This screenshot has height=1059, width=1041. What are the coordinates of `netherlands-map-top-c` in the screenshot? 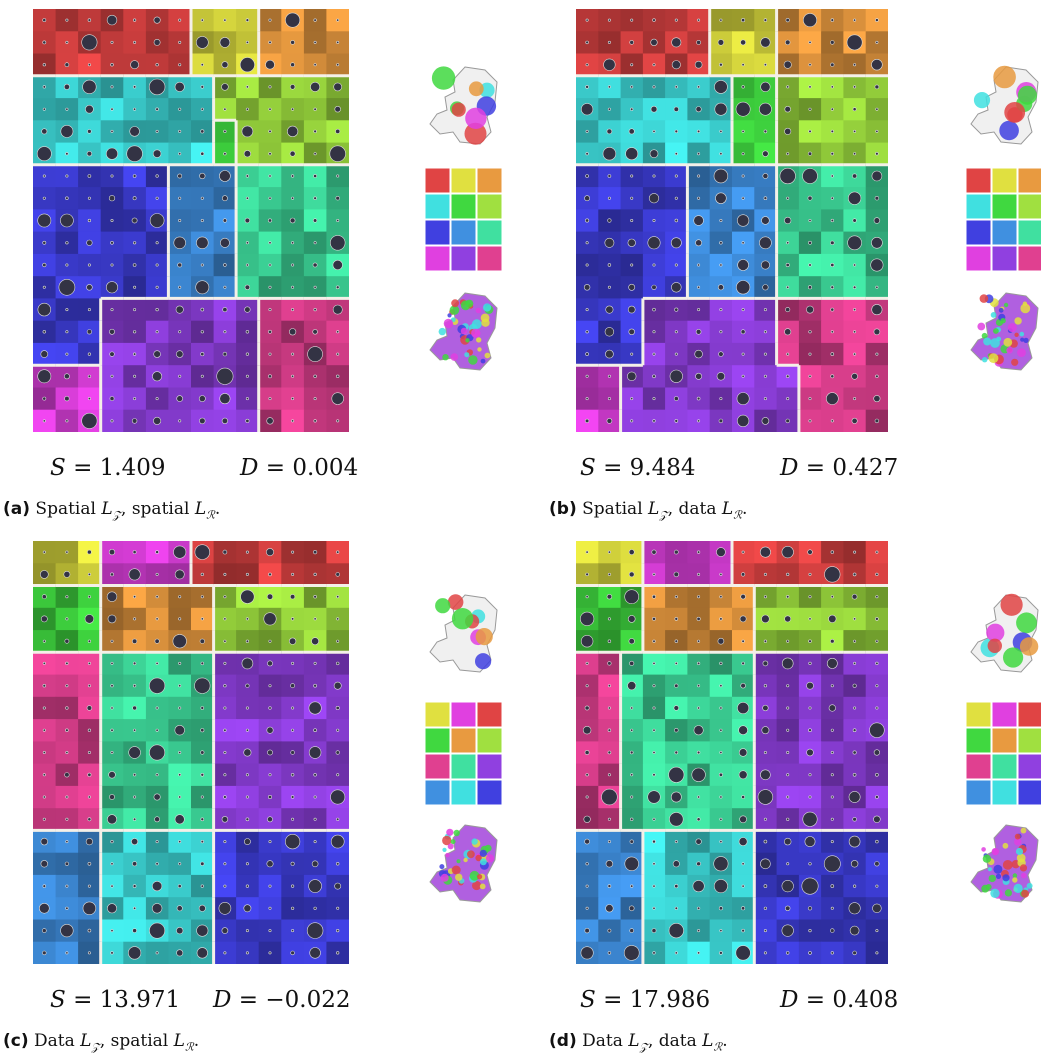 It's located at (465, 632).